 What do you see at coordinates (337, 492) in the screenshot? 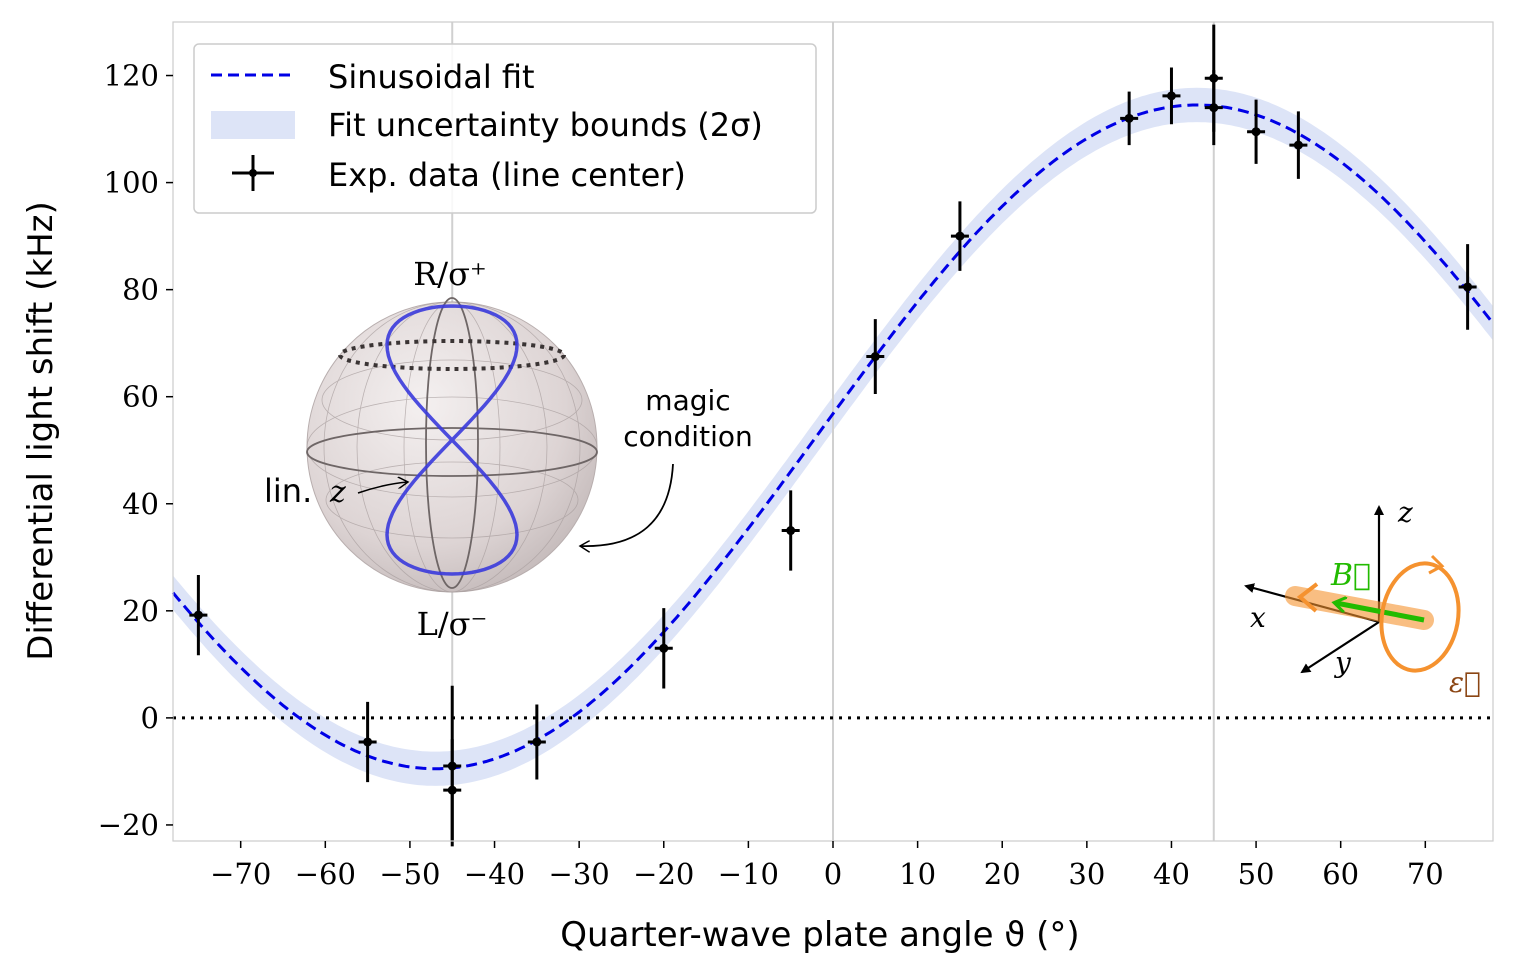
I see `sphere-left-var: z` at bounding box center [337, 492].